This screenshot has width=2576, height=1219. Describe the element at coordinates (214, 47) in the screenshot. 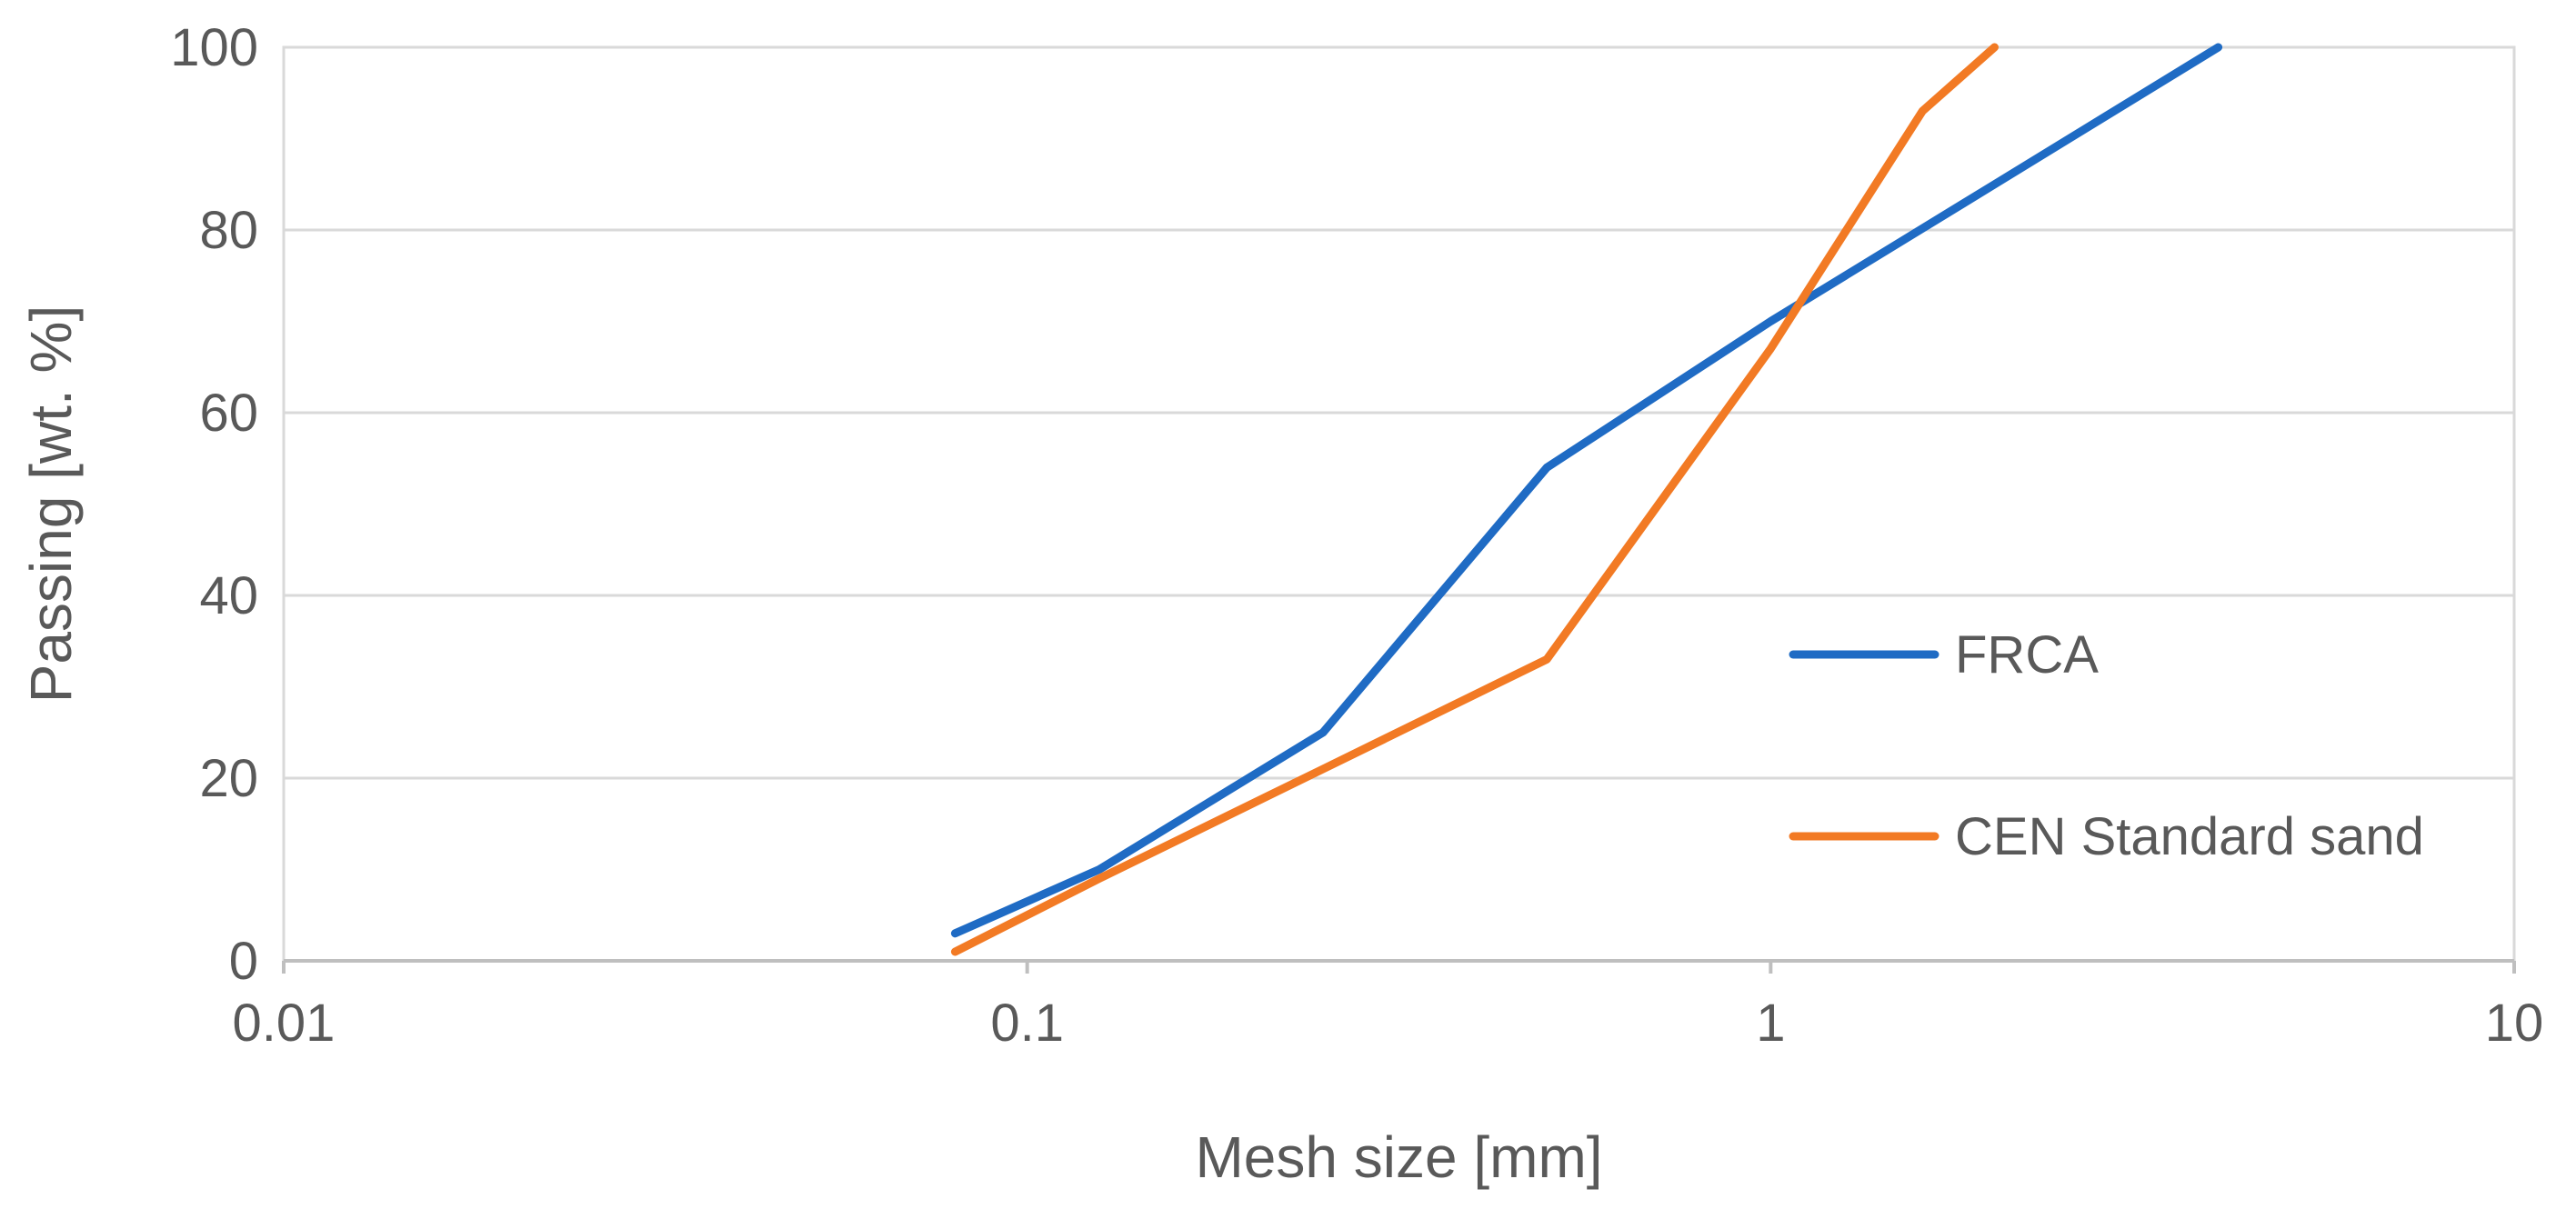

I see `y-tick-label: 100` at that location.